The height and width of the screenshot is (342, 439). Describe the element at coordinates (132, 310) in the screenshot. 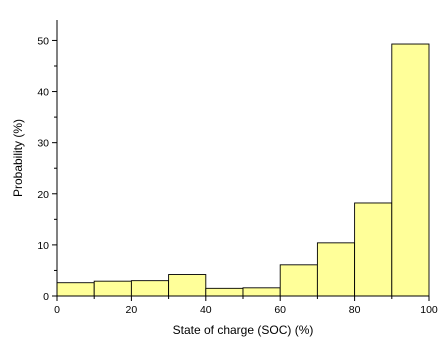

I see `x-tick-label: 20` at that location.